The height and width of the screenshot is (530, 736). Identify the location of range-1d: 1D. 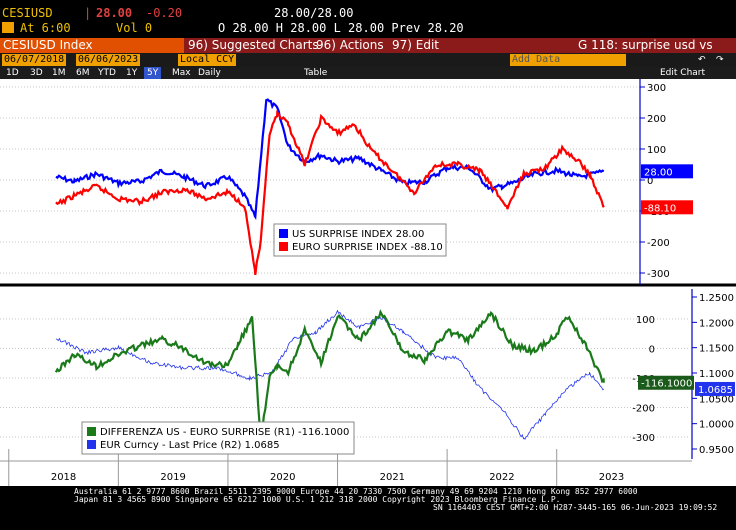
(12, 73).